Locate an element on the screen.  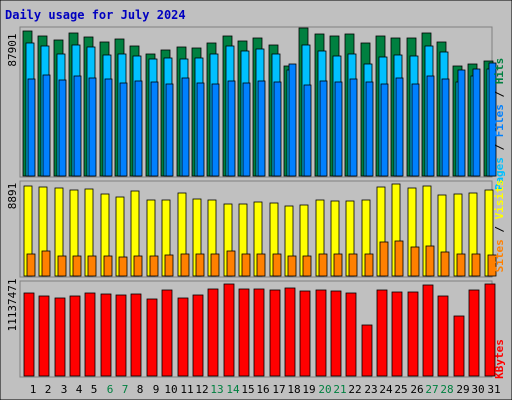
day-label-23: 23 is located at coordinates (370, 389).